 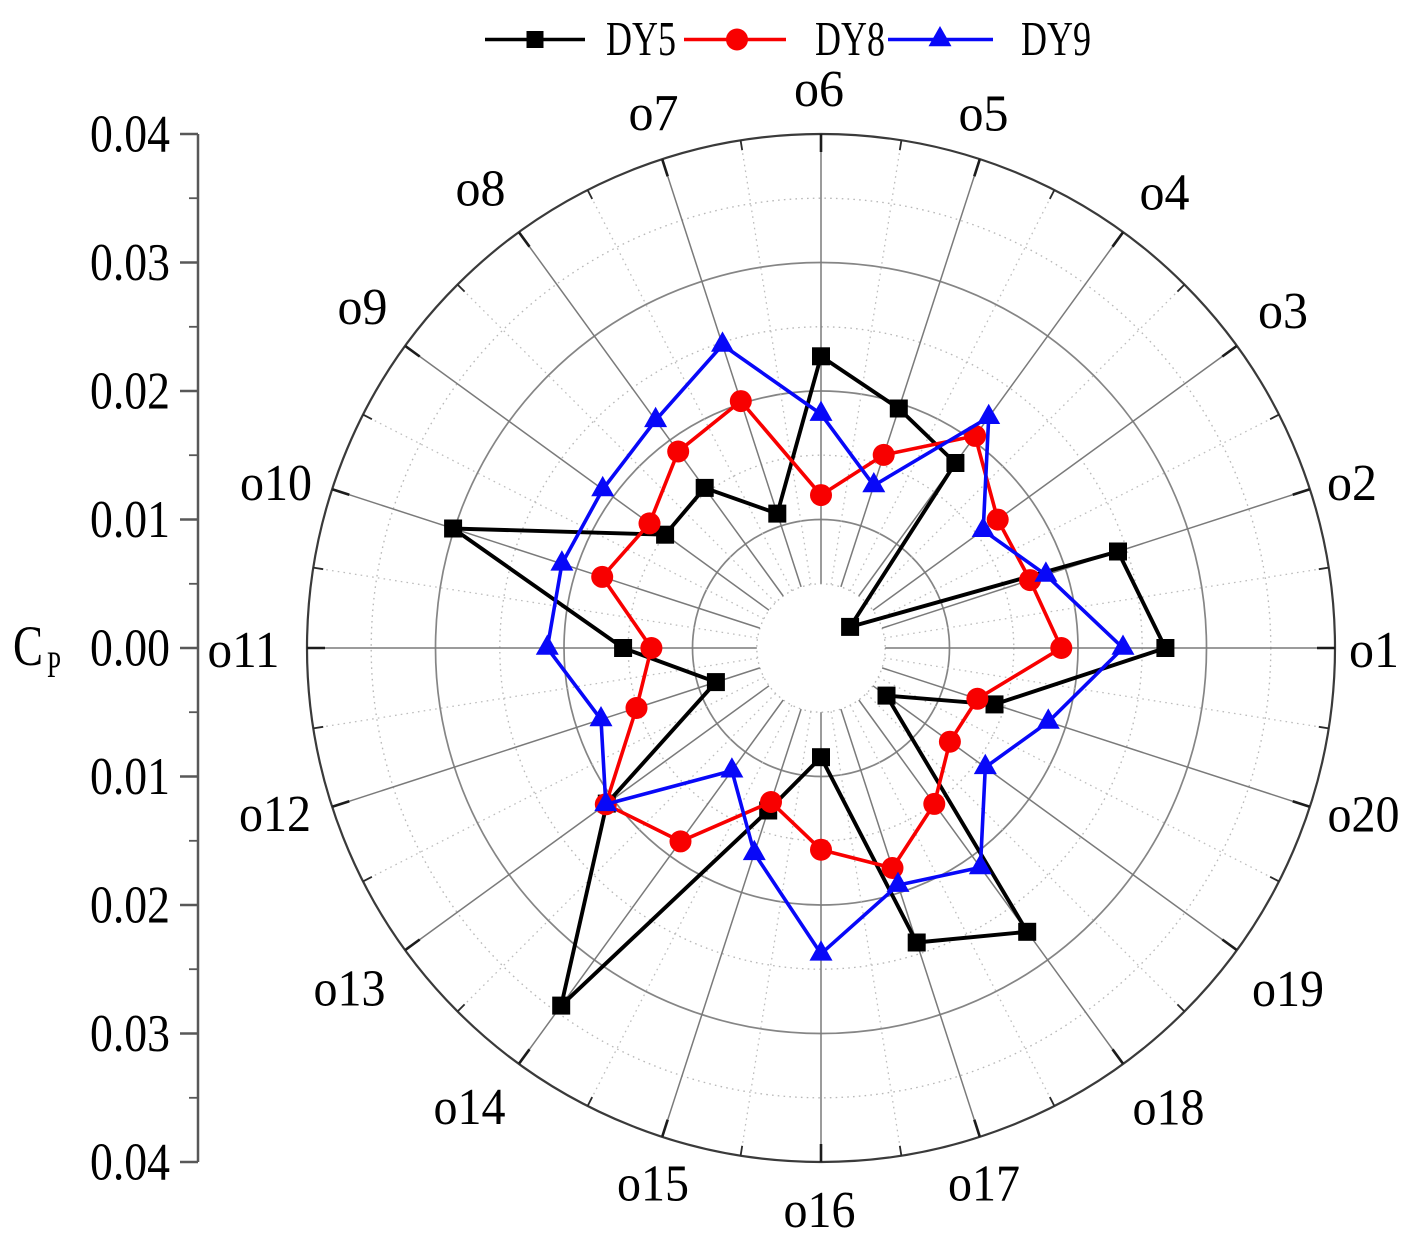 I want to click on svg-text: o20, so click(x=1364, y=815).